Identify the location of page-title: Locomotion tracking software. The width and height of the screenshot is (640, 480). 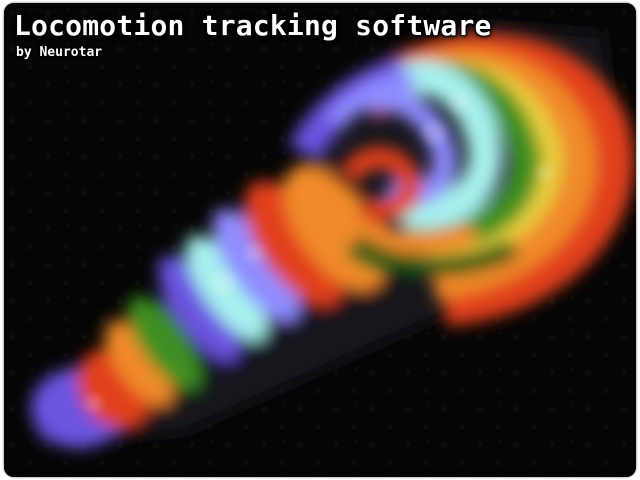
(253, 25).